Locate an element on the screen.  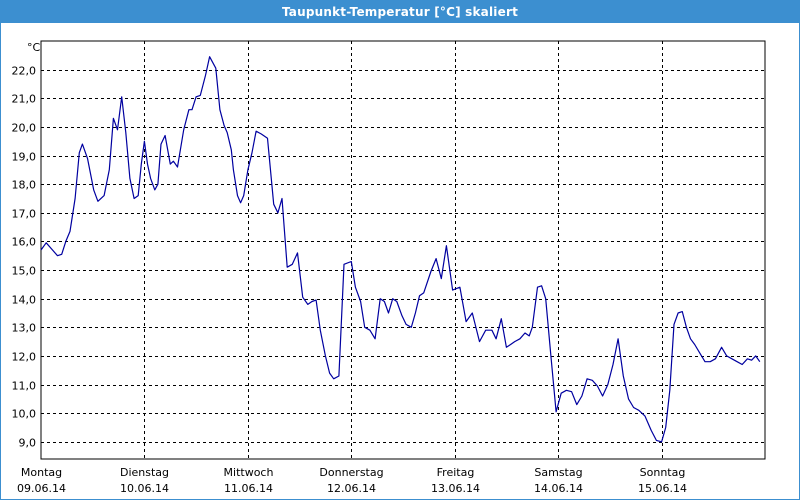
window-title: Taupunkt-Temperatur [°C] skaliert is located at coordinates (400, 12).